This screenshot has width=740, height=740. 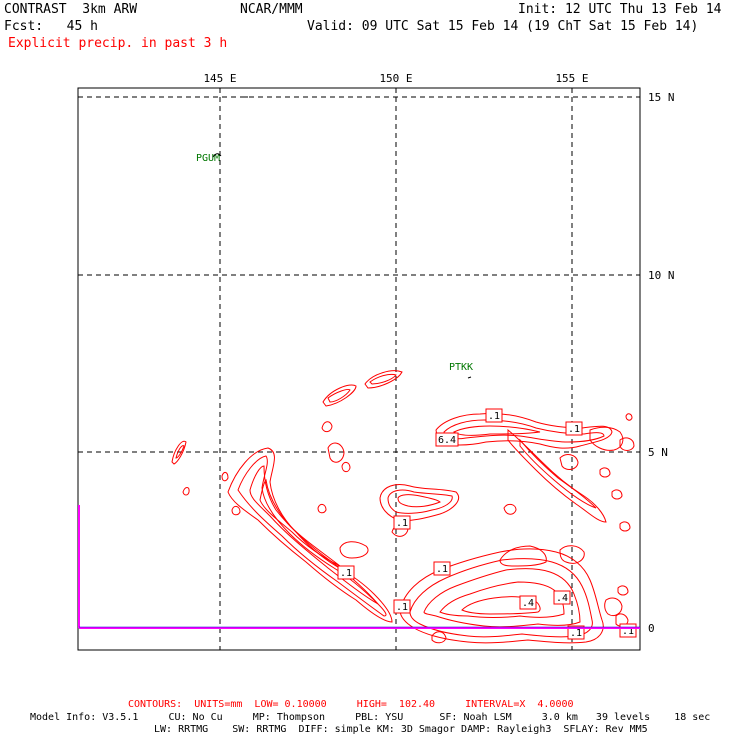 What do you see at coordinates (661, 97) in the screenshot?
I see `lat-label-15: 15 N` at bounding box center [661, 97].